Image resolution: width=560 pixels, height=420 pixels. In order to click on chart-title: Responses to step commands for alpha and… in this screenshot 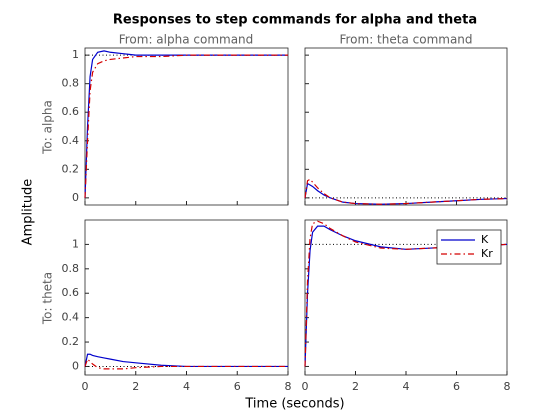, I will do `click(295, 20)`.